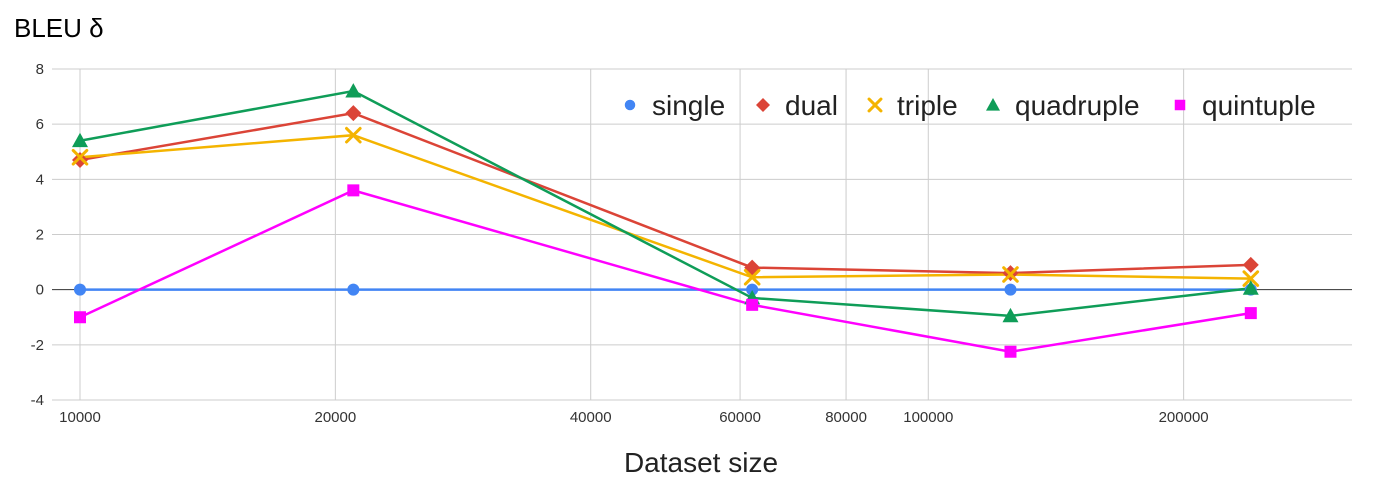 The width and height of the screenshot is (1378, 488). I want to click on x-axis-title: Dataset size, so click(701, 462).